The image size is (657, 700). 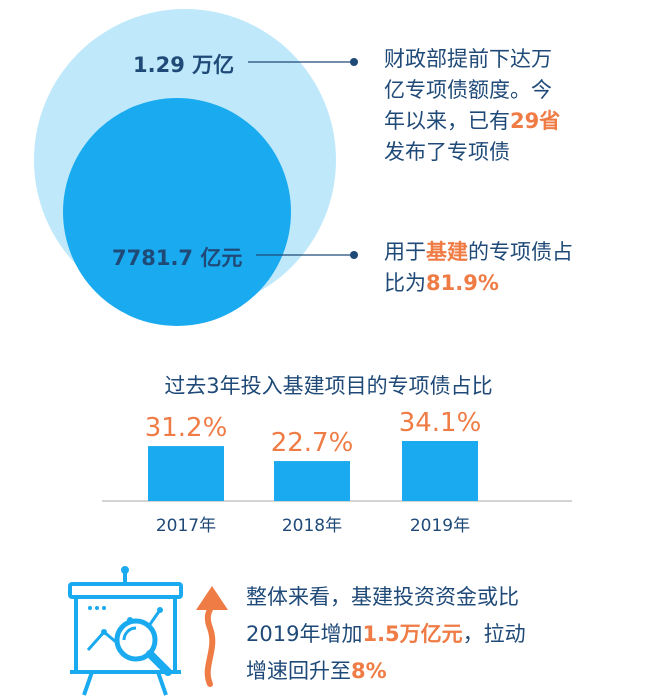 I want to click on note-1-line-2: 亿专项债额度。今, so click(x=468, y=90).